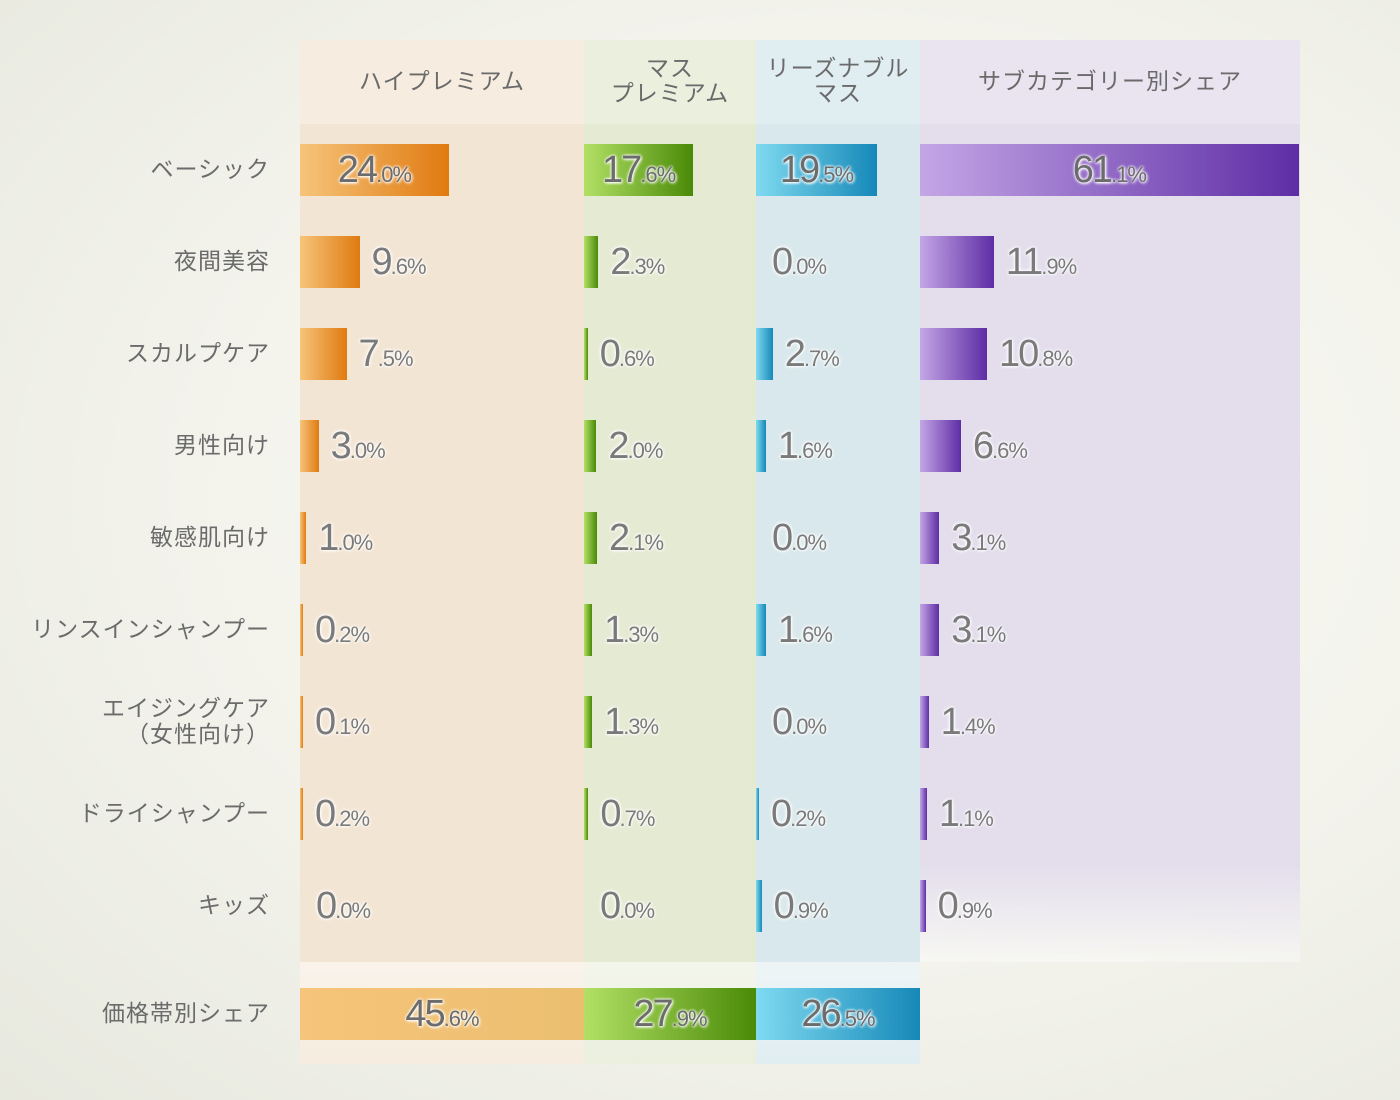 Image resolution: width=1400 pixels, height=1100 pixels. What do you see at coordinates (386, 354) in the screenshot?
I see `value-label-high: 7.5%` at bounding box center [386, 354].